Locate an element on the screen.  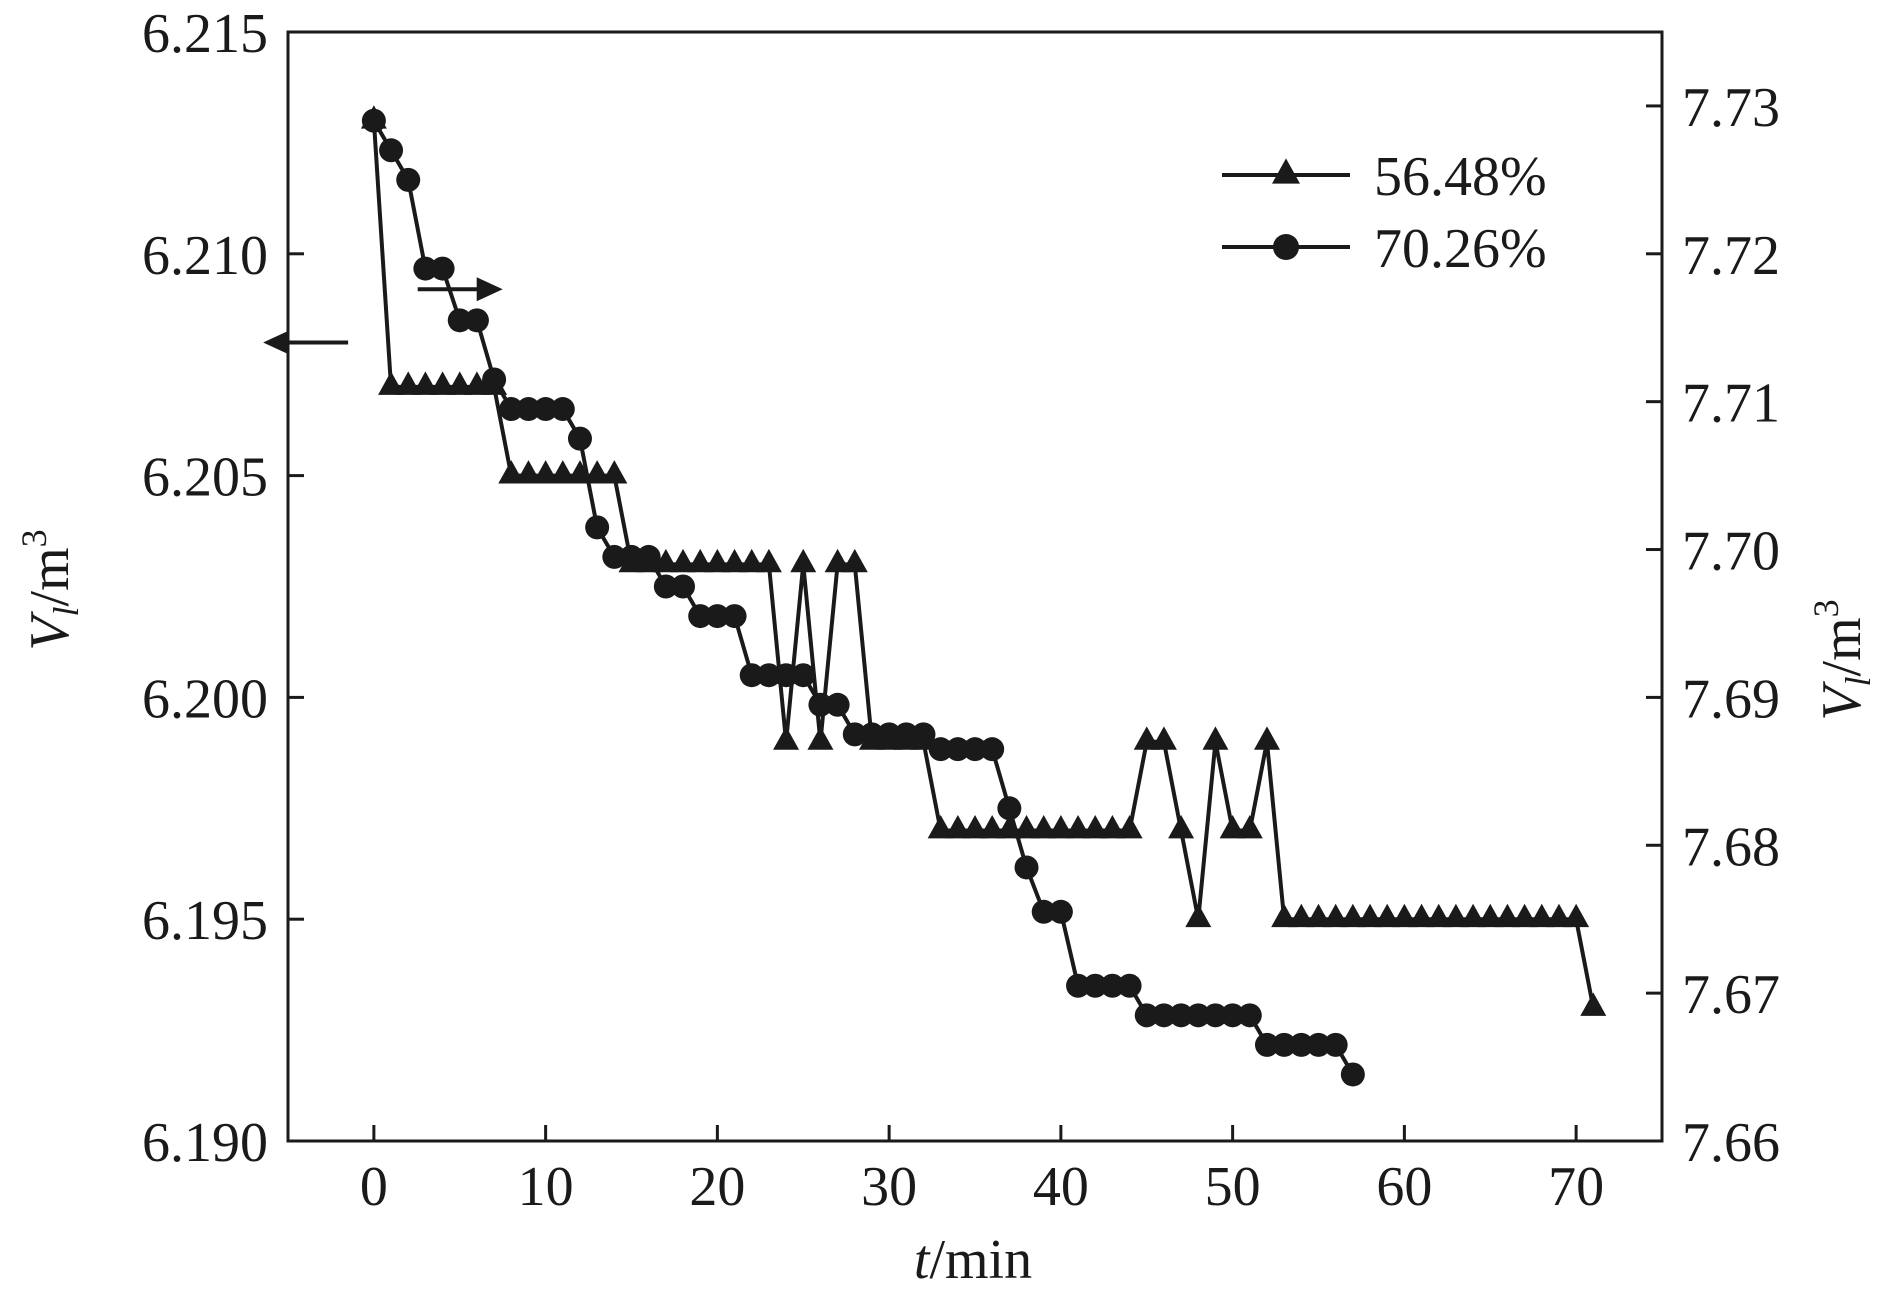
x-axis-title: t/min is located at coordinates (973, 1260).